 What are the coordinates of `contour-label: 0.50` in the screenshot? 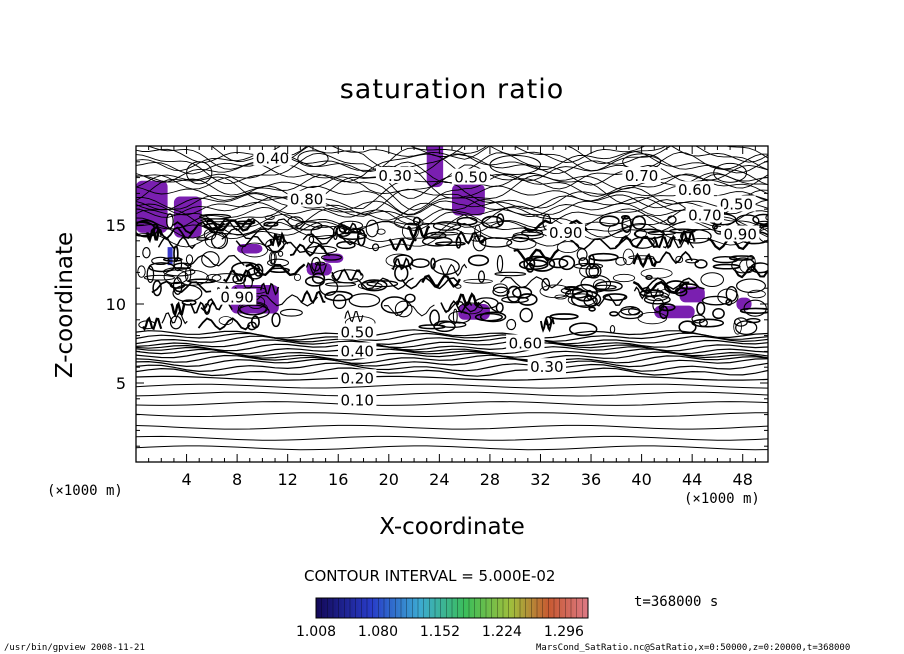 It's located at (356, 332).